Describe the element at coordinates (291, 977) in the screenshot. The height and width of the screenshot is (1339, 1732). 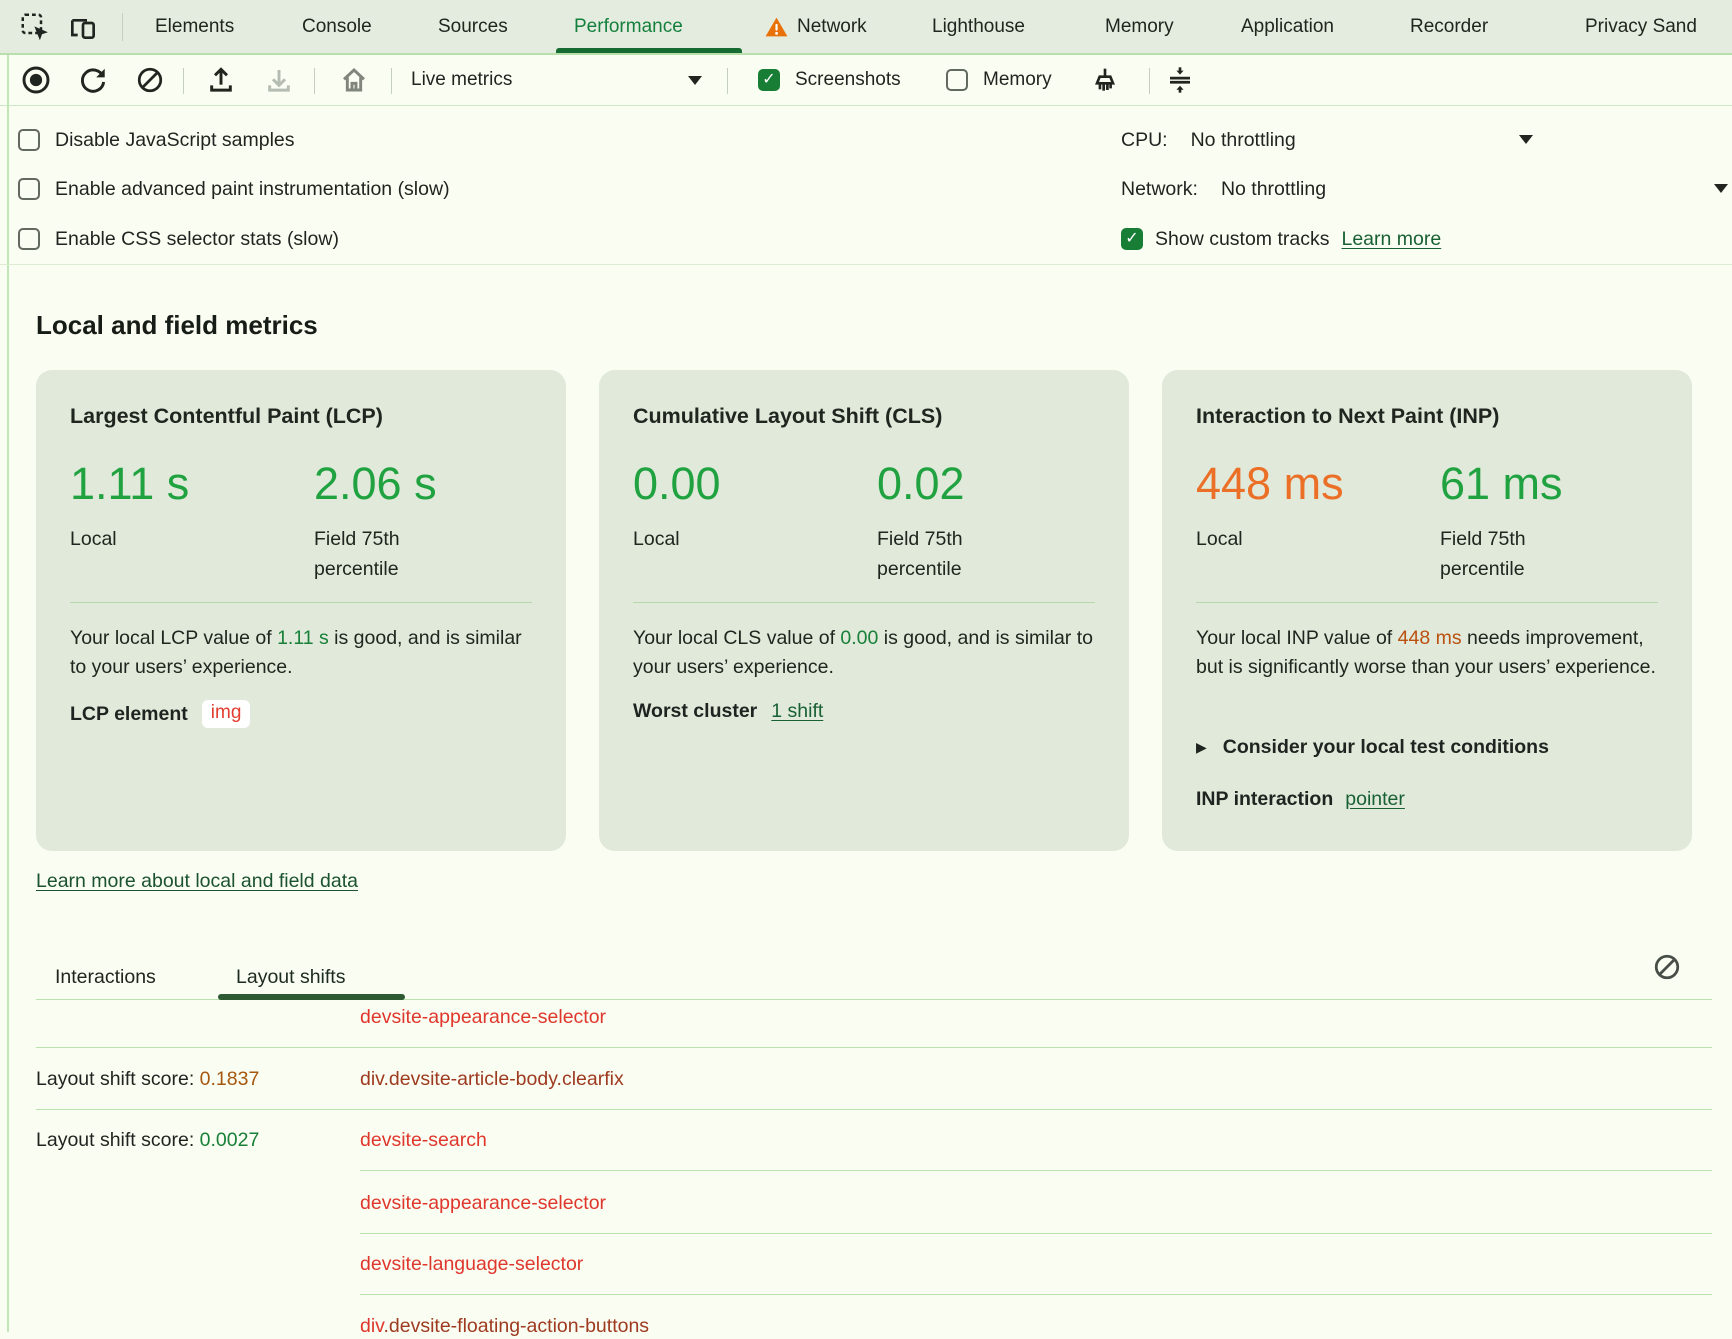
I see `tab-layout-shifts: Layout shifts` at that location.